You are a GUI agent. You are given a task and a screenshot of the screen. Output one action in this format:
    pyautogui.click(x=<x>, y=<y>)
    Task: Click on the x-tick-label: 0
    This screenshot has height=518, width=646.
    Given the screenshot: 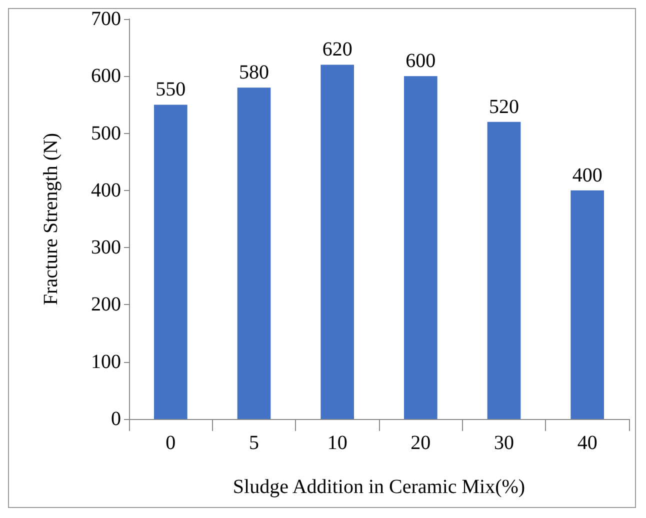 What is the action you would take?
    pyautogui.click(x=171, y=443)
    